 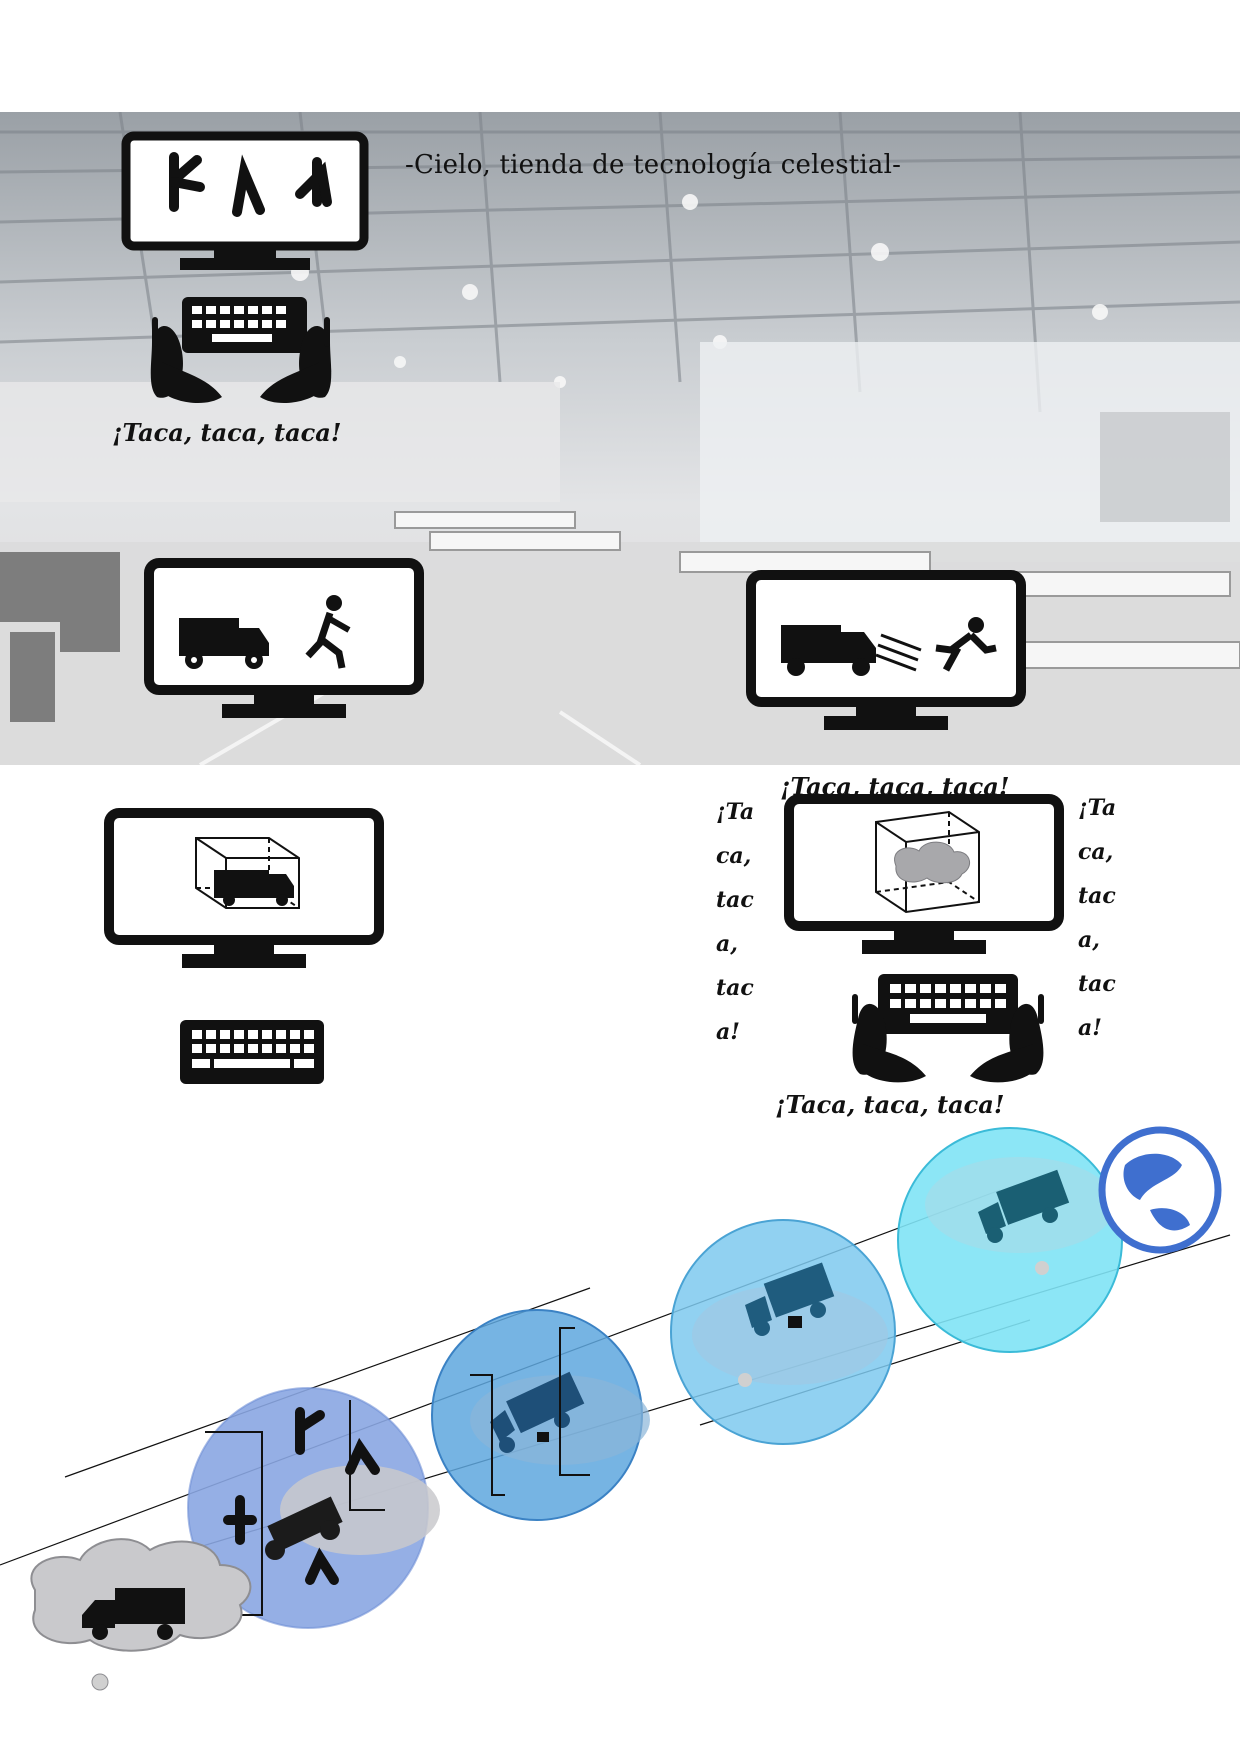 I want to click on page-title: -Cielo, tienda de tecnología celestial-, so click(x=653, y=165).